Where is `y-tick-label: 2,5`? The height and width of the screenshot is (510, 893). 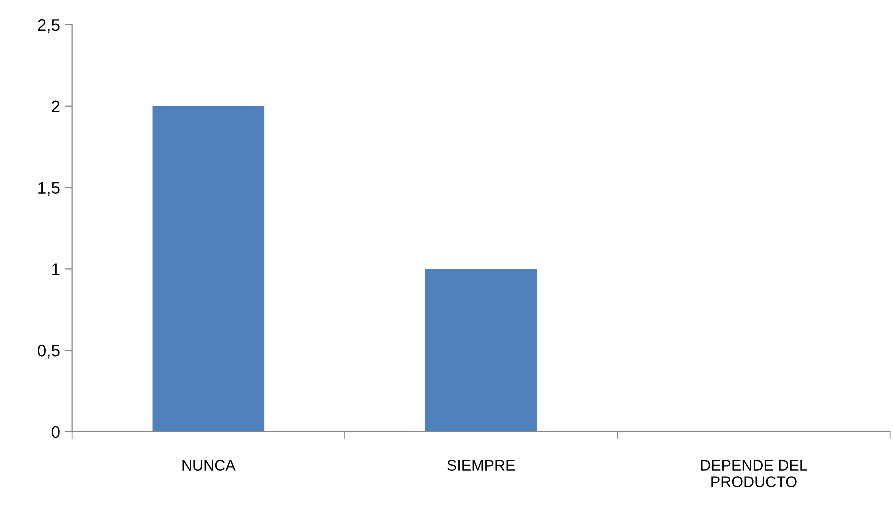
y-tick-label: 2,5 is located at coordinates (49, 26).